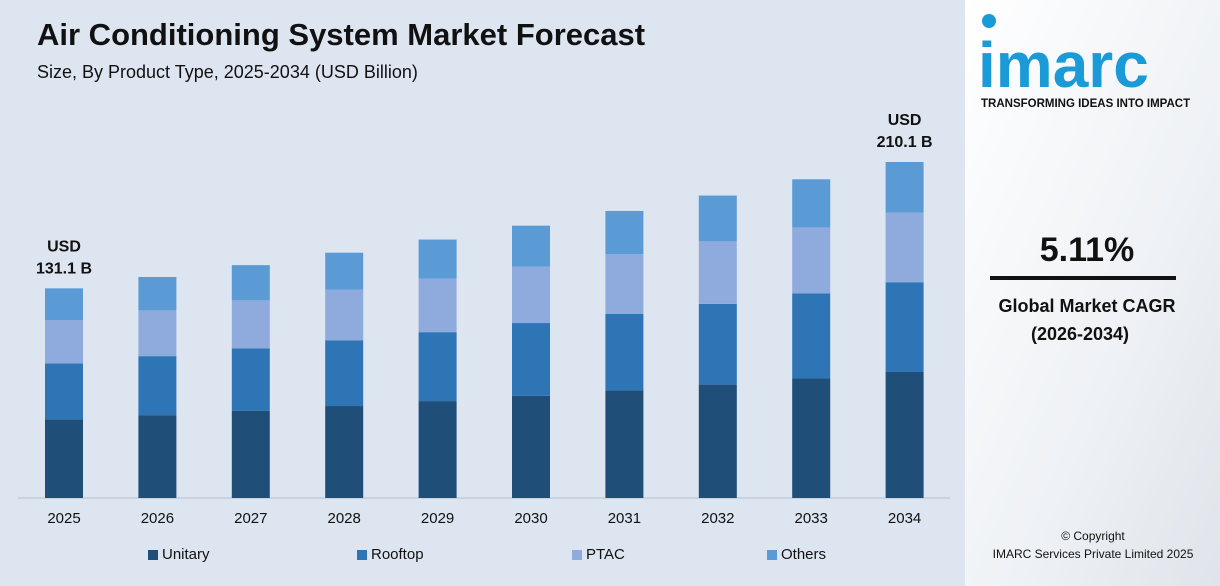 Image resolution: width=1220 pixels, height=586 pixels. I want to click on x-tick-label: 2028, so click(344, 518).